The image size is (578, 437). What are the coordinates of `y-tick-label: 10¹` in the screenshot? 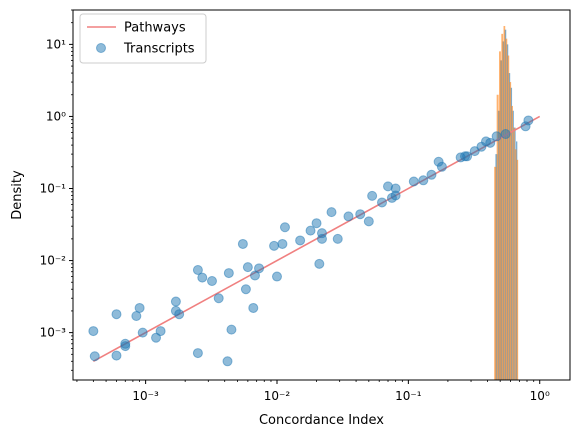 It's located at (56, 44).